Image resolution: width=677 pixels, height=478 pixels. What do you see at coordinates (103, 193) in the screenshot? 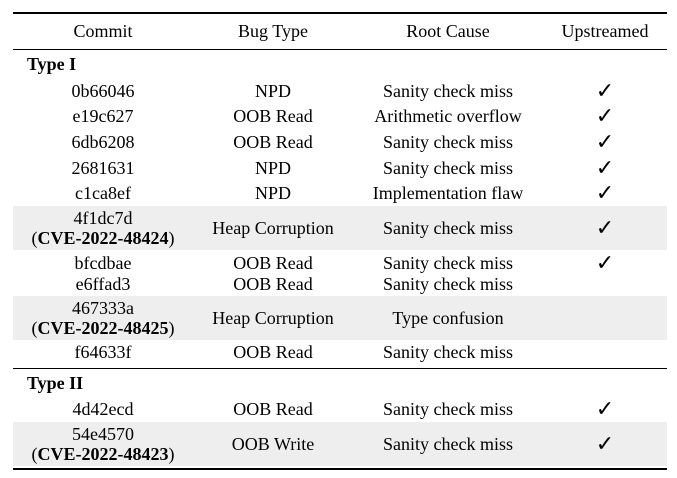
I see `commit-hash: c1ca8ef` at bounding box center [103, 193].